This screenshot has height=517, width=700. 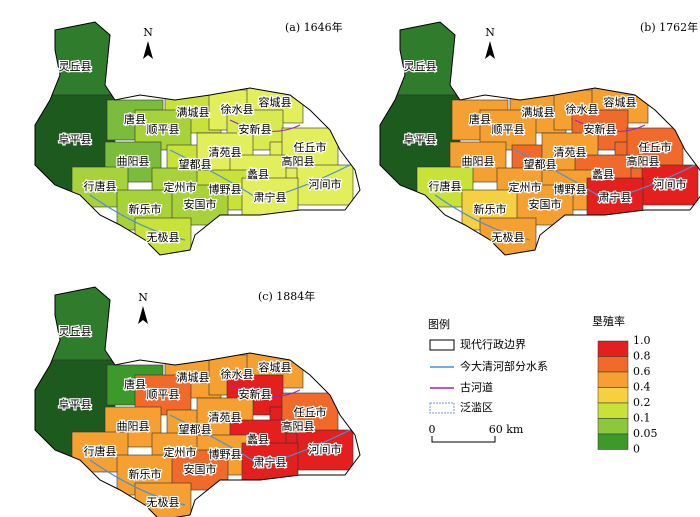 I want to click on county-label: 定州市, so click(x=180, y=452).